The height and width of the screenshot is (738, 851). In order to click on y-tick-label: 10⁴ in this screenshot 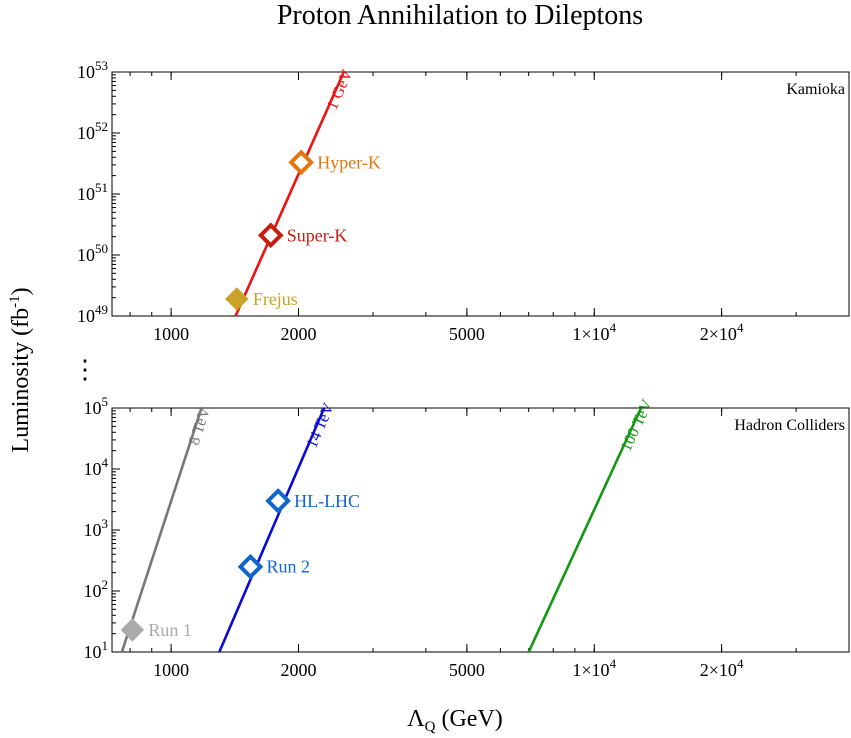, I will do `click(96, 467)`.